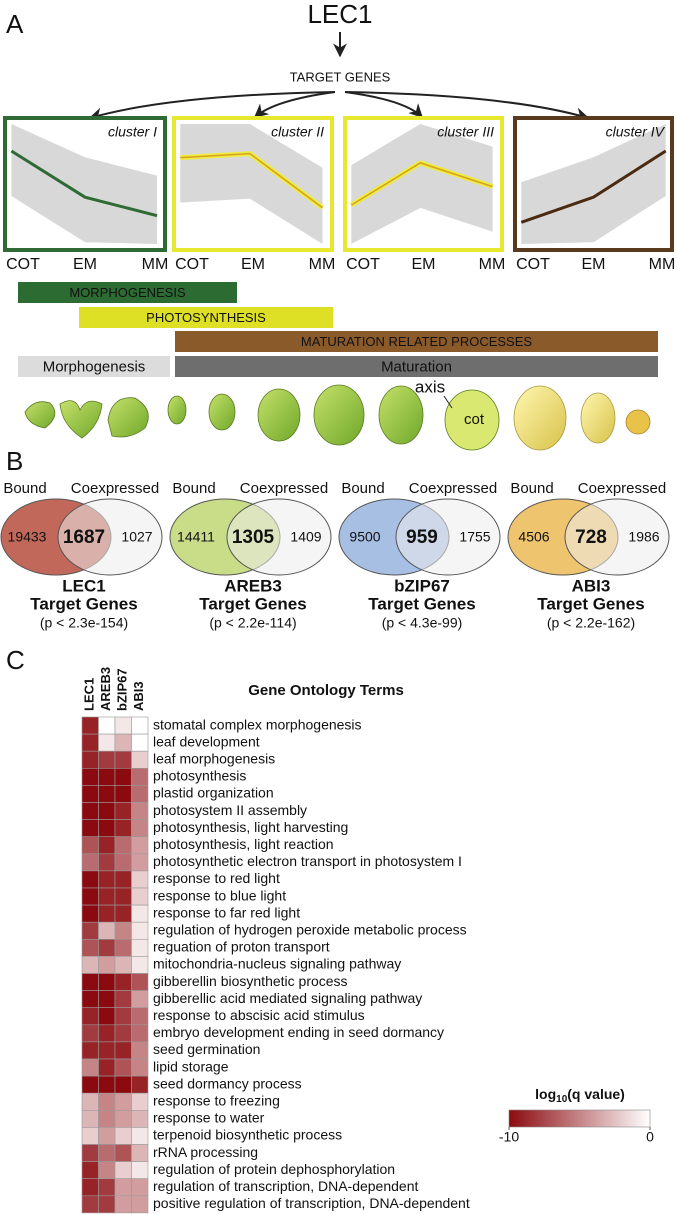  What do you see at coordinates (416, 341) in the screenshot?
I see `process-label: MATURATION RELATED PROCESSES` at bounding box center [416, 341].